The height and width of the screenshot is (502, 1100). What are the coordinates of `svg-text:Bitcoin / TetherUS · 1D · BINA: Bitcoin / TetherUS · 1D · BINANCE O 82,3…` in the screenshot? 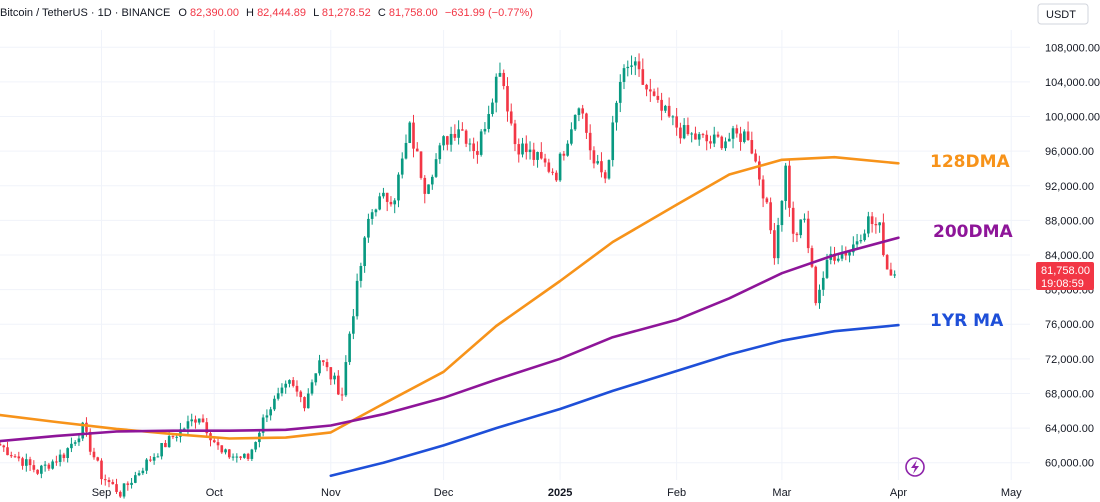 It's located at (266, 13).